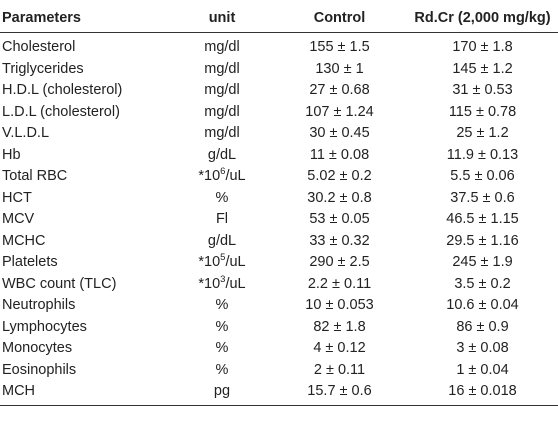  I want to click on rdcr-value-cell: 16 ± 0.018, so click(482, 393).